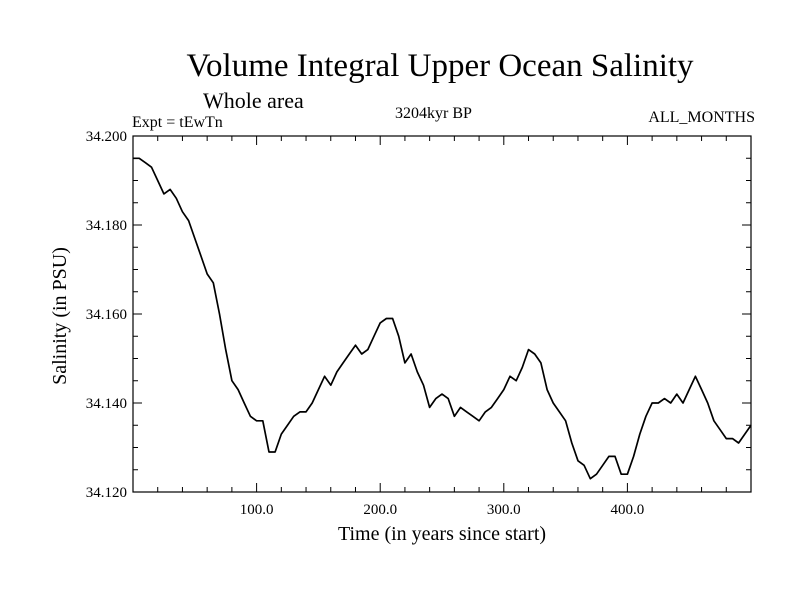  Describe the element at coordinates (504, 510) in the screenshot. I see `x-tick-label: 300.0` at that location.